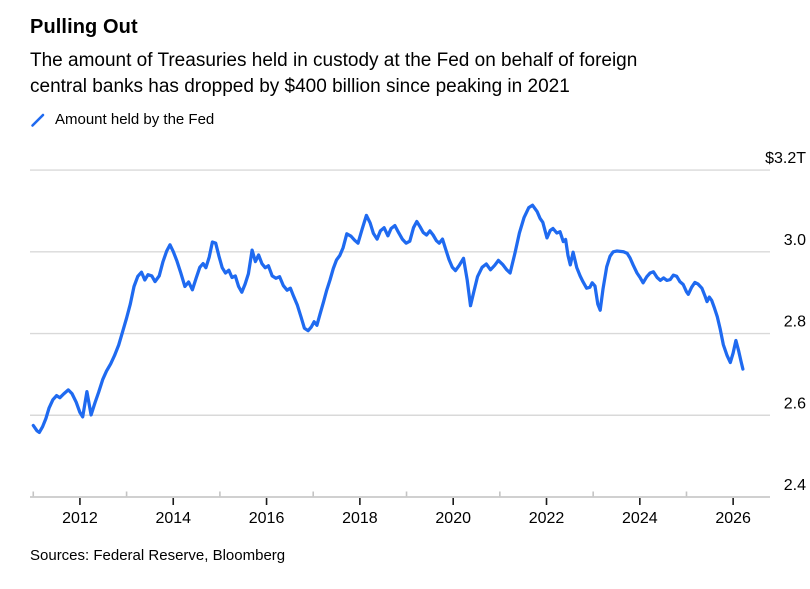 The width and height of the screenshot is (810, 589). Describe the element at coordinates (80, 518) in the screenshot. I see `x-tick-label: 2012` at that location.